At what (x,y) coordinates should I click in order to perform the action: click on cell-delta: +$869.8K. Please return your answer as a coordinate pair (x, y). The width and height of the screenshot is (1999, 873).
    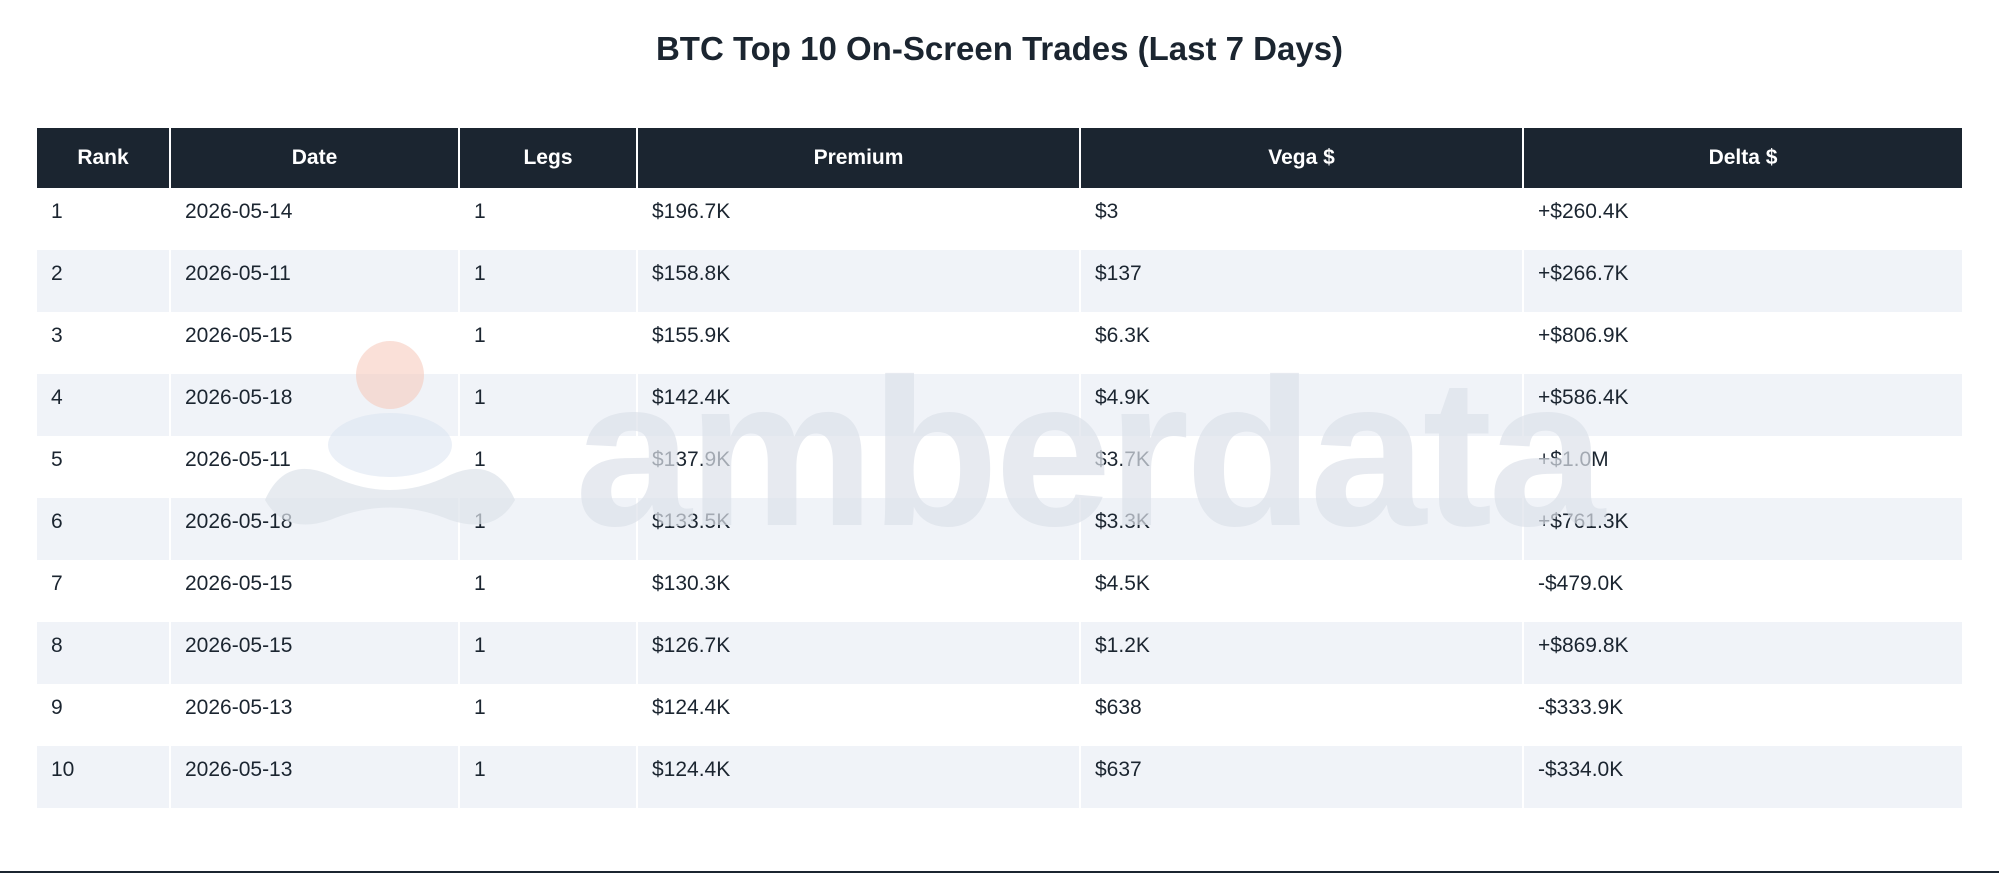
    Looking at the image, I should click on (1742, 653).